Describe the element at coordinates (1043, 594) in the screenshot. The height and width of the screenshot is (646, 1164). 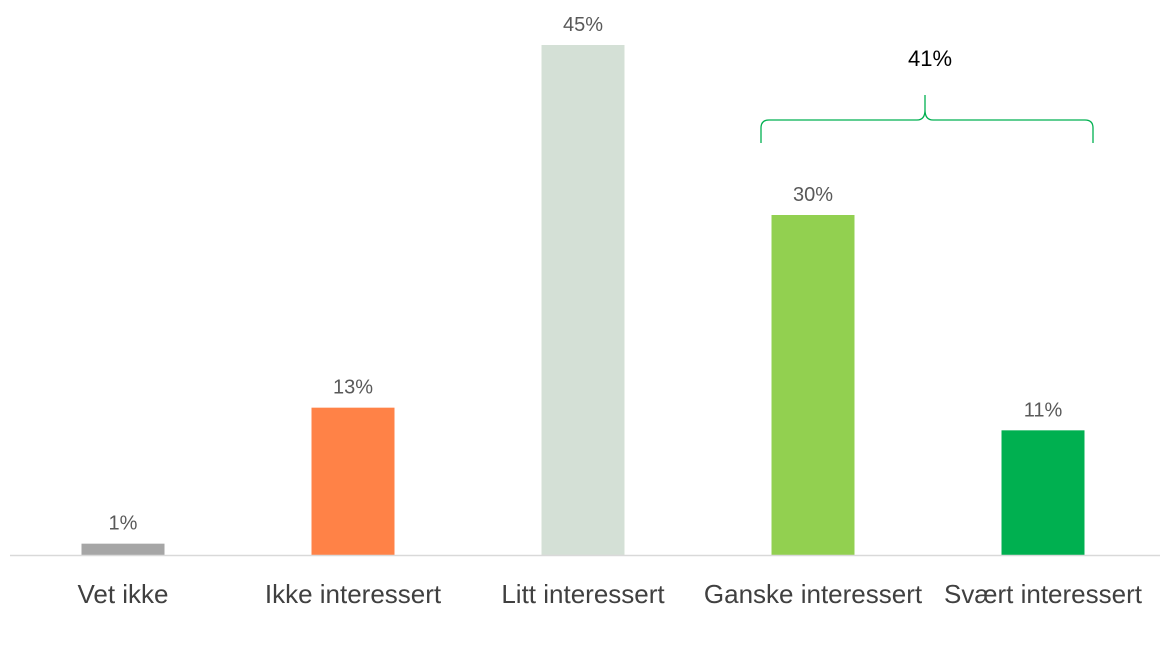
I see `x-tick-label: Svært interessert` at that location.